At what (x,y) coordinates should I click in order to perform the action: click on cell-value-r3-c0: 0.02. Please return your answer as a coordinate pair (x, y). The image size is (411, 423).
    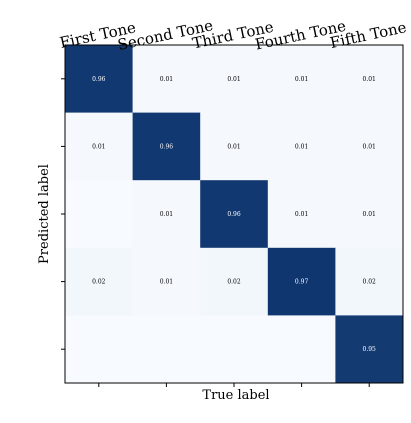
    Looking at the image, I should click on (99, 282).